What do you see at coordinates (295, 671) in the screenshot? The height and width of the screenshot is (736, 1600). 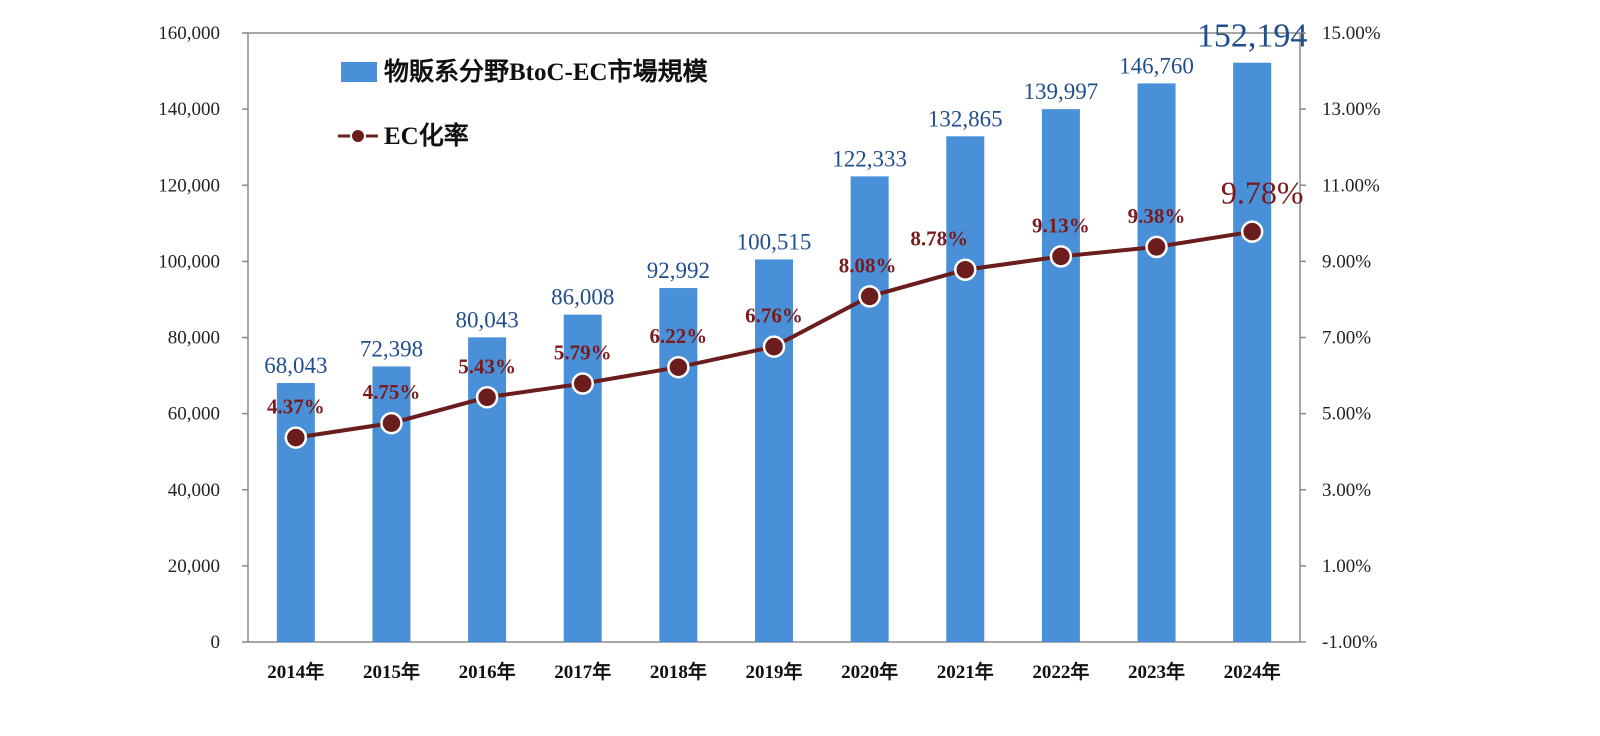 I see `x-tick-label: 2014年` at bounding box center [295, 671].